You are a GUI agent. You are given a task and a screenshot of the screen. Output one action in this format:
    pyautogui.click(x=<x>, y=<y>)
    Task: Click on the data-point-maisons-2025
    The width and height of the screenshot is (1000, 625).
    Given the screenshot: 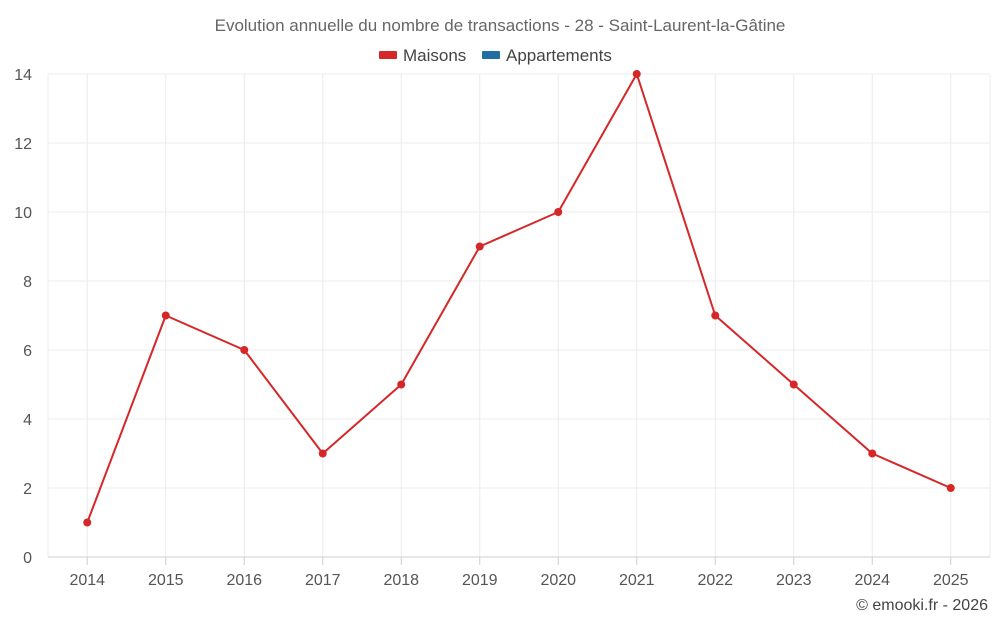 What is the action you would take?
    pyautogui.click(x=950, y=488)
    